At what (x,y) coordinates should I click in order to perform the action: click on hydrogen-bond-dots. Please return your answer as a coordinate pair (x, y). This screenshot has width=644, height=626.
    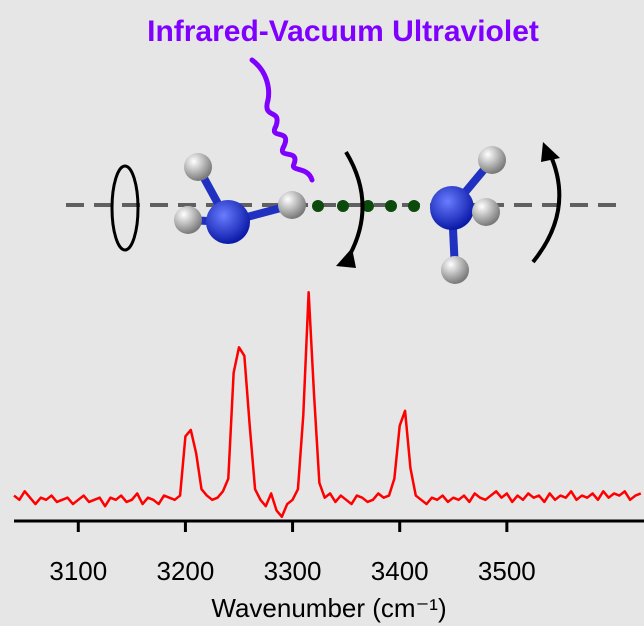
    Looking at the image, I should click on (366, 206).